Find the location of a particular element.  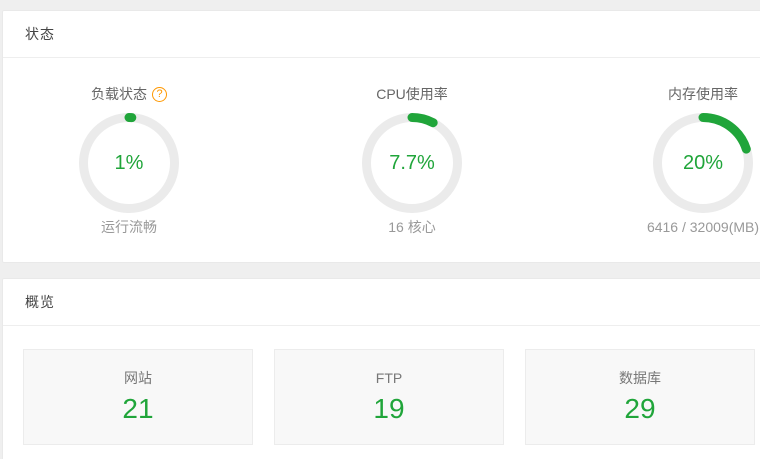

overview-box-ftp: FTP 19 is located at coordinates (389, 397).